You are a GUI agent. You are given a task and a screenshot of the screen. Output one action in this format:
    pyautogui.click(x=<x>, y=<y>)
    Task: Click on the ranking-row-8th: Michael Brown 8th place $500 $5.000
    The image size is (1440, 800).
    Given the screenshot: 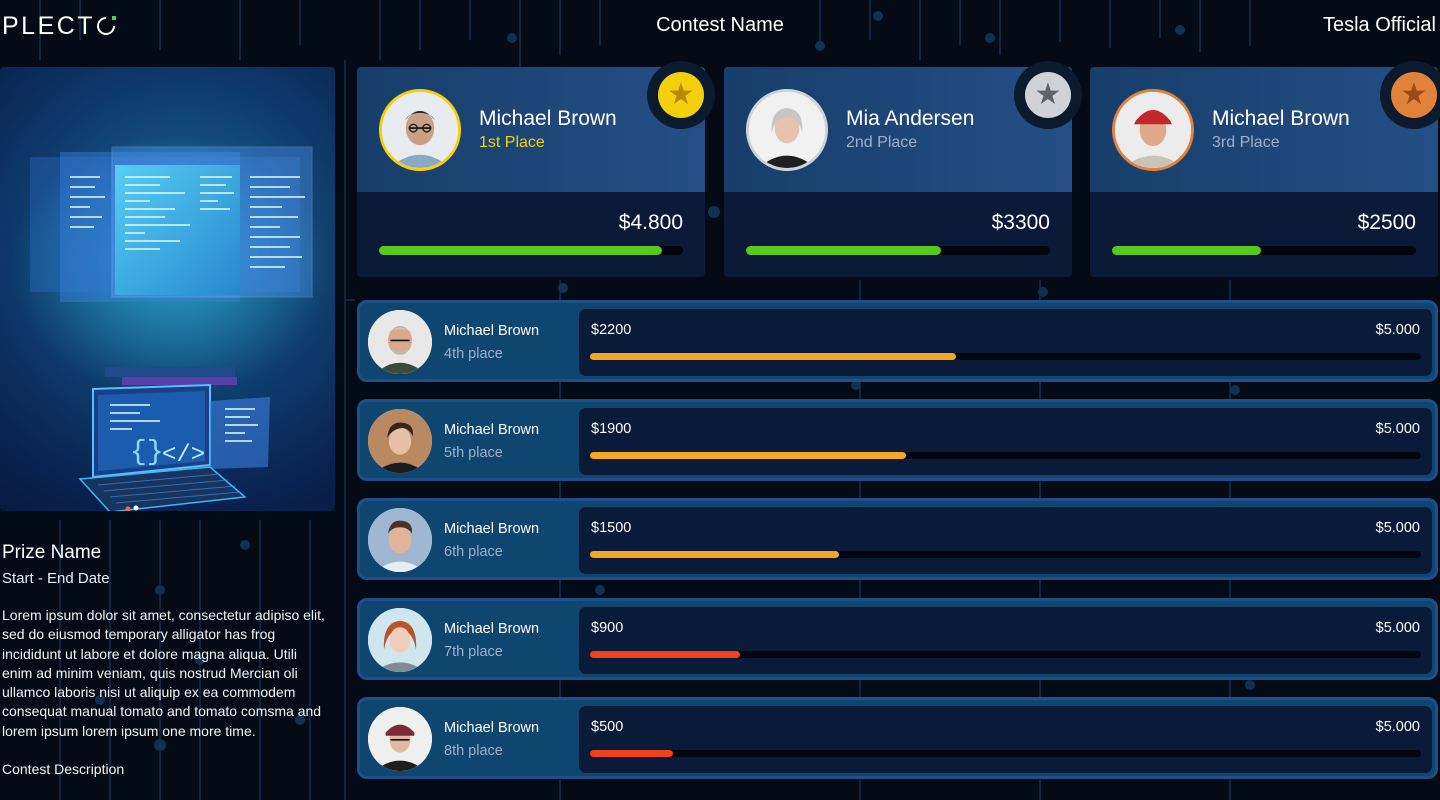 What is the action you would take?
    pyautogui.click(x=897, y=738)
    